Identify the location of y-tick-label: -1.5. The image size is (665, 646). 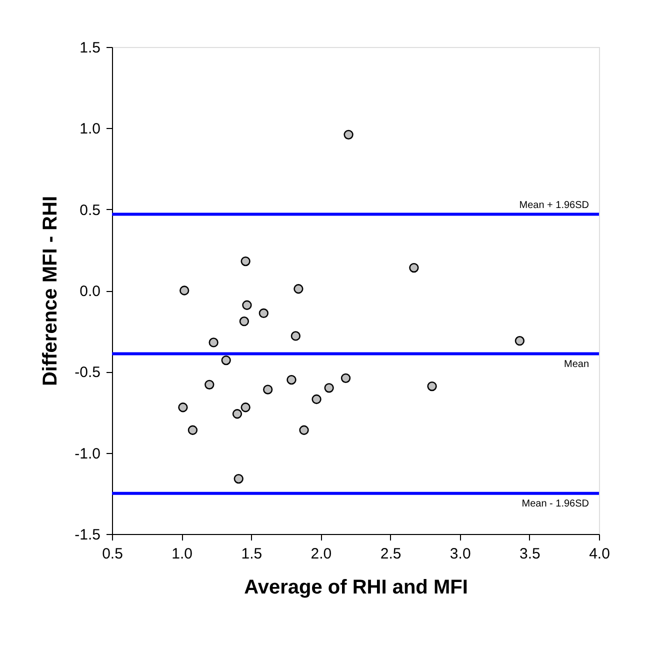
(87, 535).